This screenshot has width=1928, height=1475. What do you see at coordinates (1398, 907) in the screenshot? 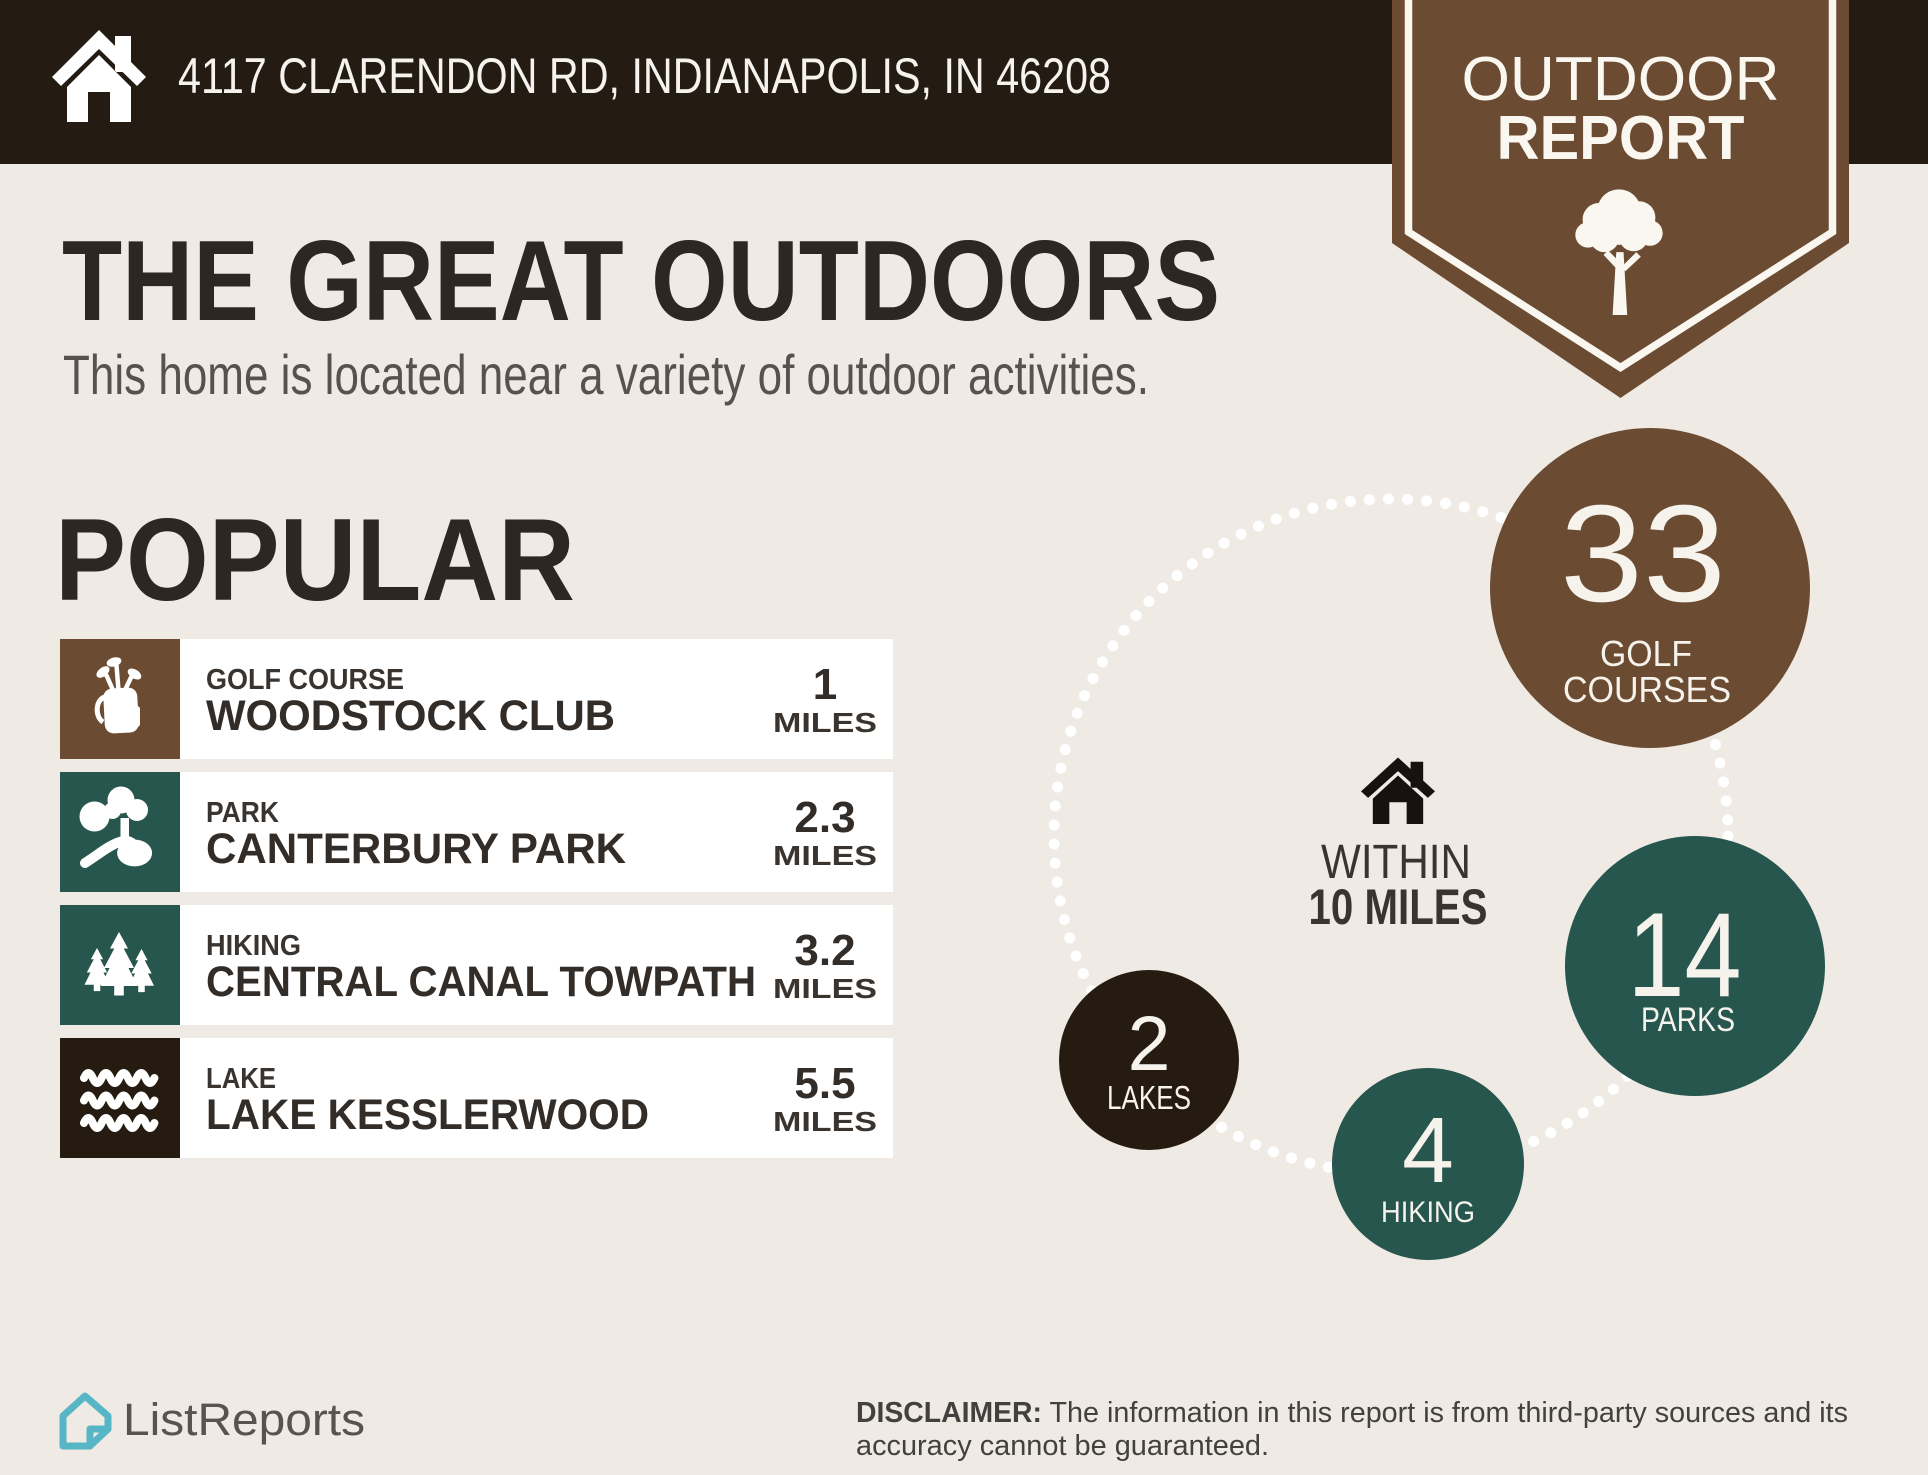
I see `svg-text: 10 MILES` at bounding box center [1398, 907].